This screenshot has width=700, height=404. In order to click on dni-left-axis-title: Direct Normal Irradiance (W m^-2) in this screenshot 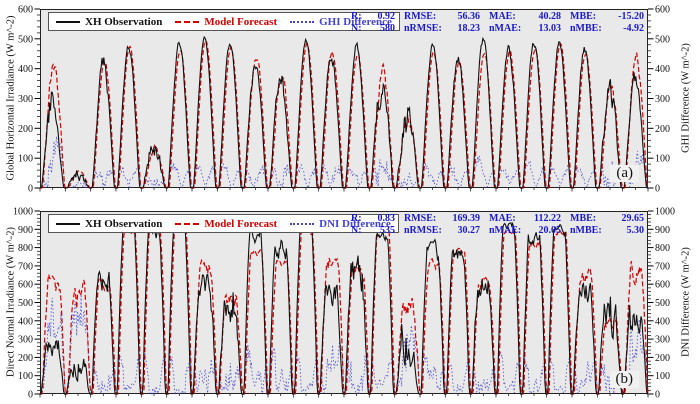, I will do `click(11, 302)`.